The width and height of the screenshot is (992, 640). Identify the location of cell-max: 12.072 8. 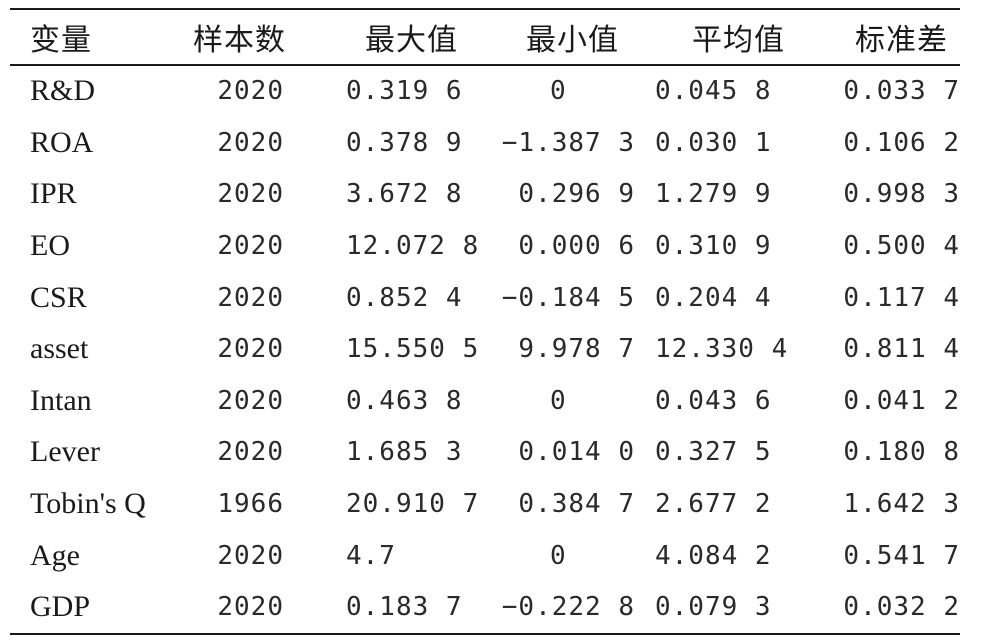
(413, 246).